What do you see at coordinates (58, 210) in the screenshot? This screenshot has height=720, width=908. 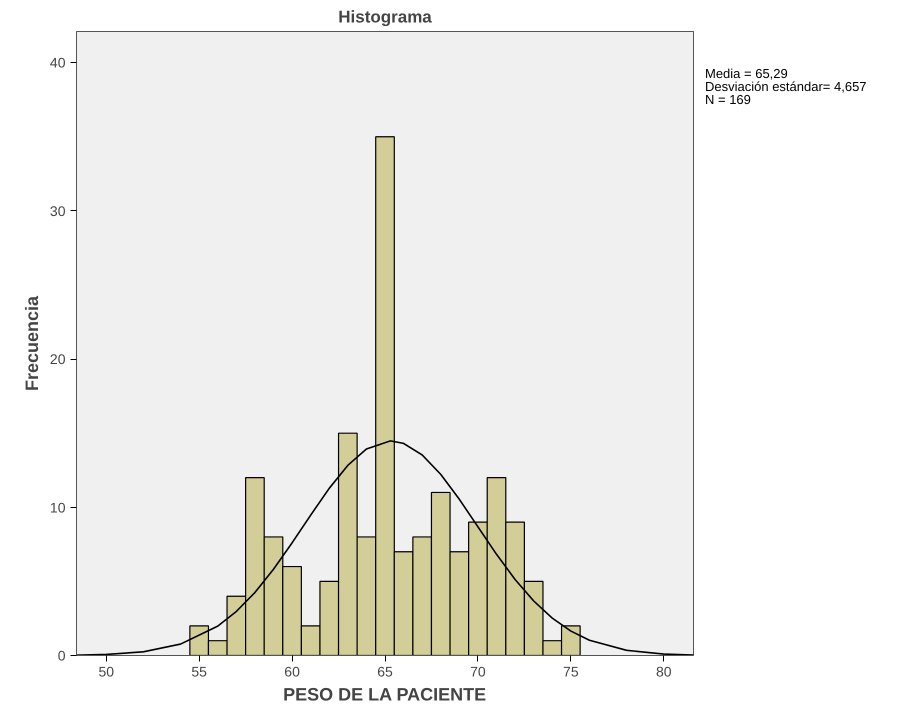 I see `y-tick-label: 30` at bounding box center [58, 210].